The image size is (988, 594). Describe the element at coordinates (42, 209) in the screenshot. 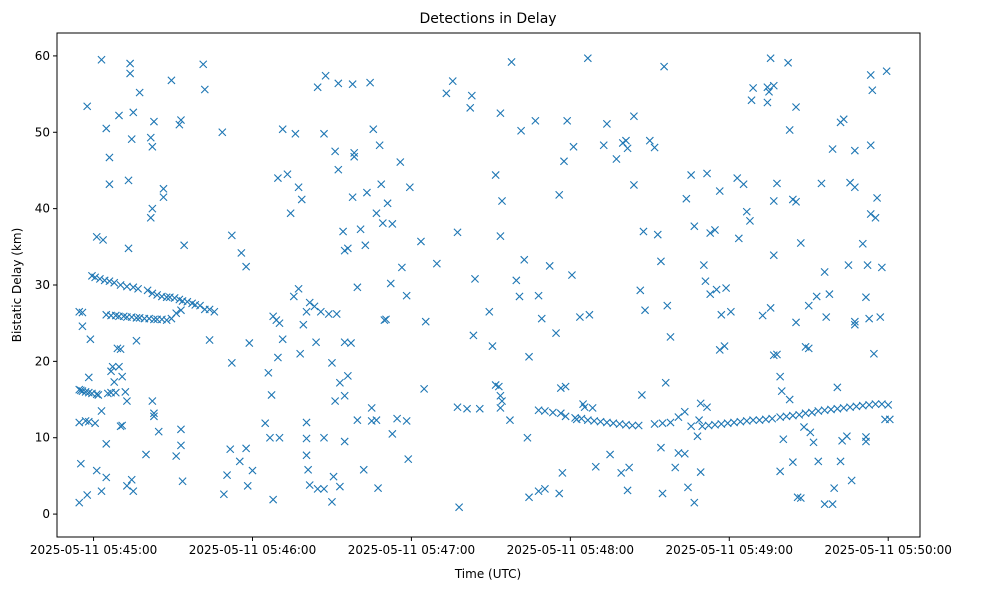

I see `y-tick-label: 40` at that location.